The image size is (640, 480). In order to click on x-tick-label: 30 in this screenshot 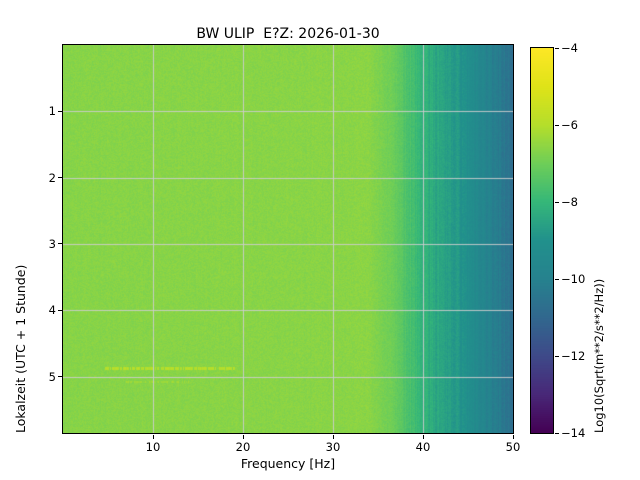, I will do `click(333, 447)`.